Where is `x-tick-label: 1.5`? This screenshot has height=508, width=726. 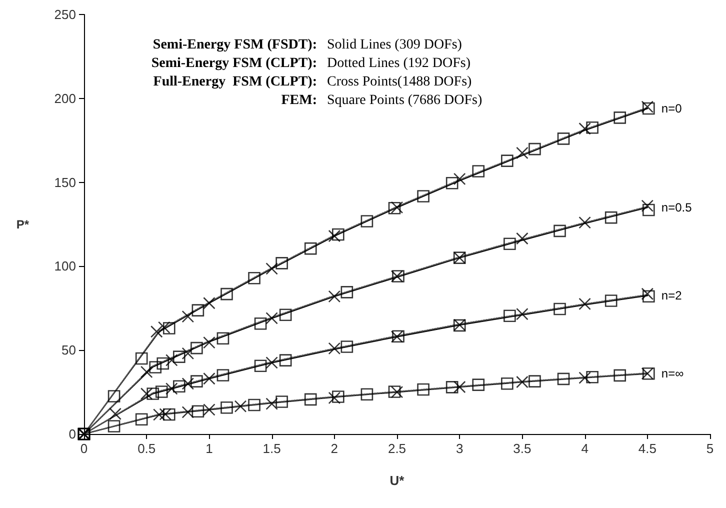
x-tick-label: 1.5 is located at coordinates (271, 448).